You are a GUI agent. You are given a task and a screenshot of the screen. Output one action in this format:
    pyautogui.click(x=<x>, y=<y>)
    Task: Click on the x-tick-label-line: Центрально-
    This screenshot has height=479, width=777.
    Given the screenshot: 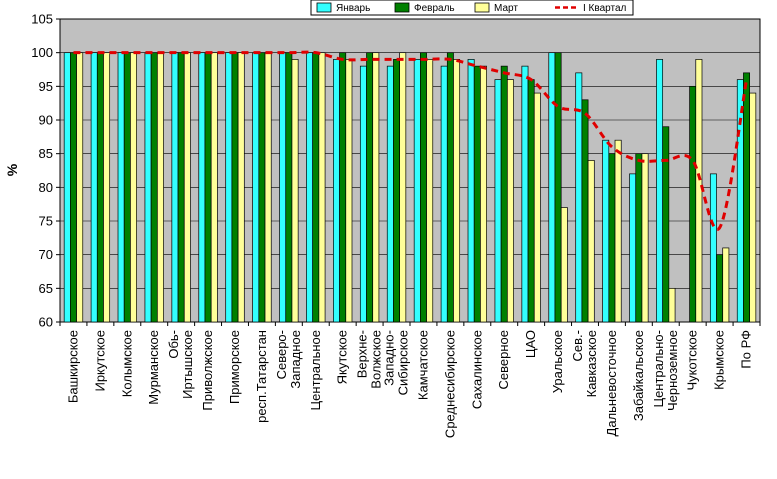 What is the action you would take?
    pyautogui.click(x=658, y=369)
    